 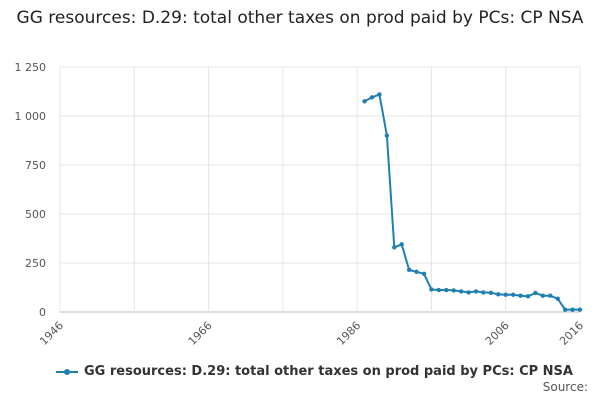 I want to click on source-label: Source:, so click(x=565, y=387).